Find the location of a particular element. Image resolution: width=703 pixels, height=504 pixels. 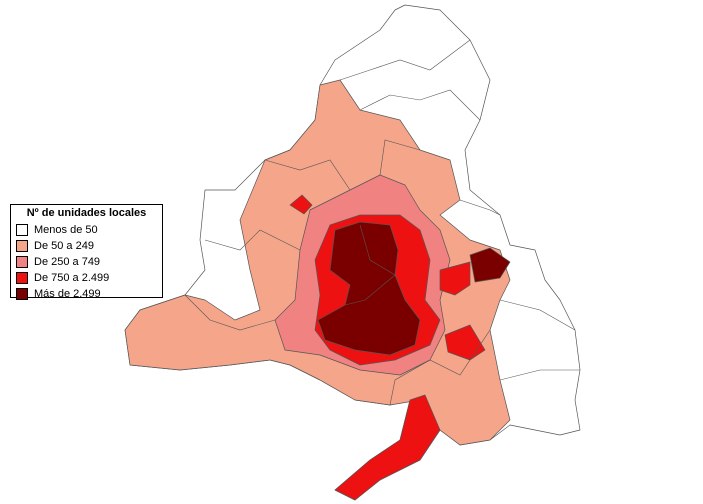

legend-item: De 250 a 749 is located at coordinates (86, 262).